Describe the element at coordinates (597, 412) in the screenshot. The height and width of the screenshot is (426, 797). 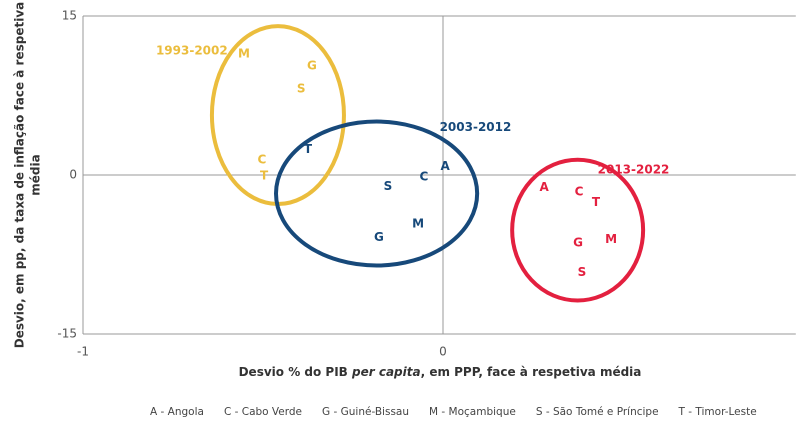
I see `legend-entry: S - São Tomé e Príncipe` at that location.